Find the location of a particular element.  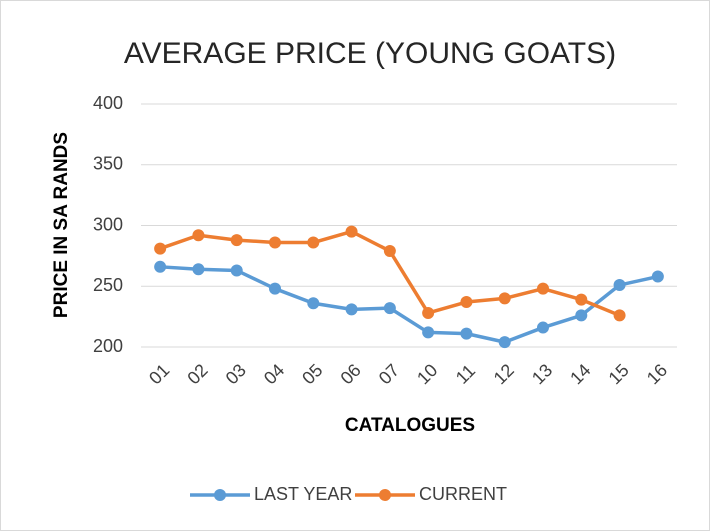

series-line is located at coordinates (409, 304).